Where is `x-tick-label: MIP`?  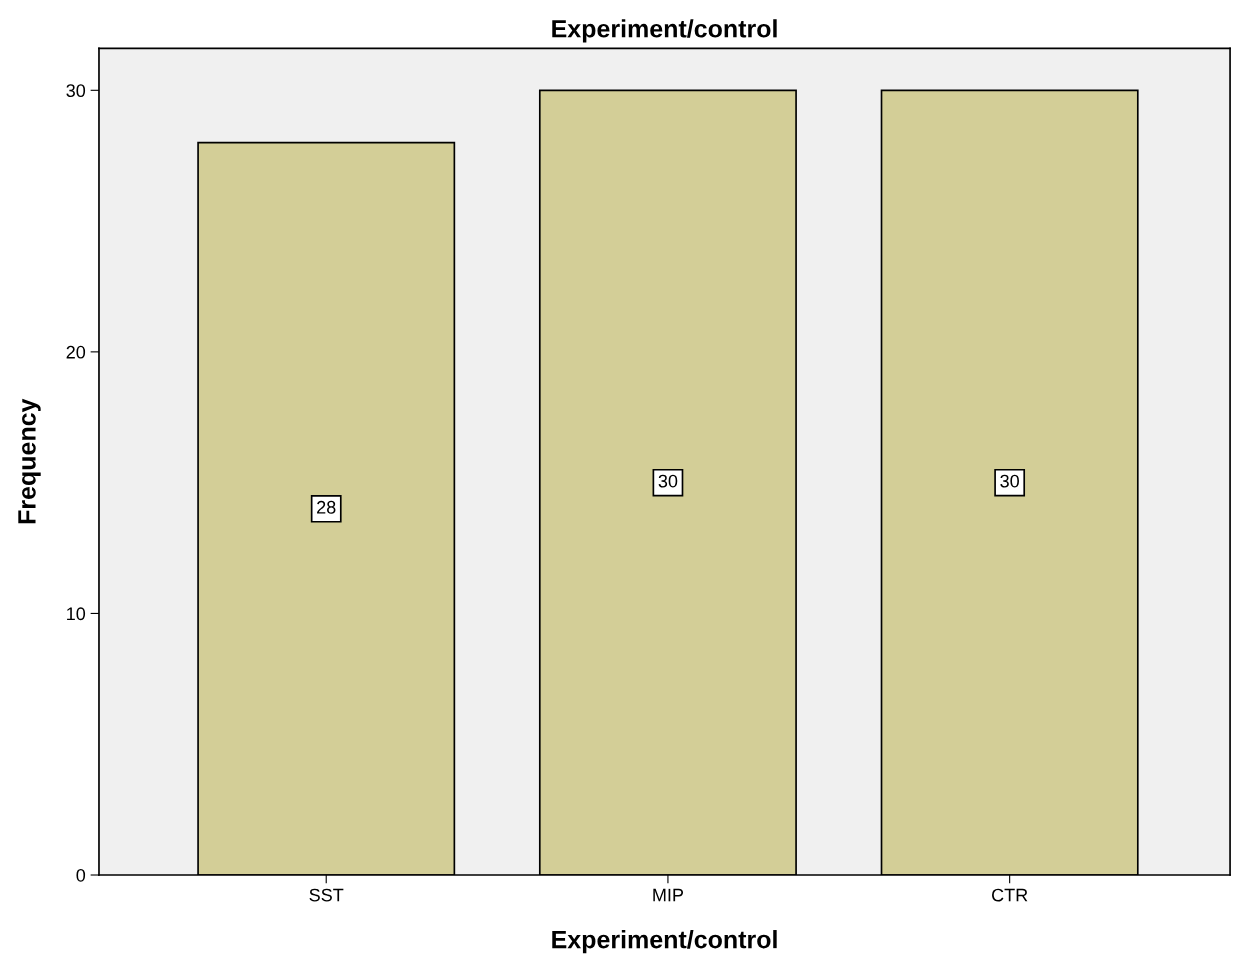
x-tick-label: MIP is located at coordinates (668, 895).